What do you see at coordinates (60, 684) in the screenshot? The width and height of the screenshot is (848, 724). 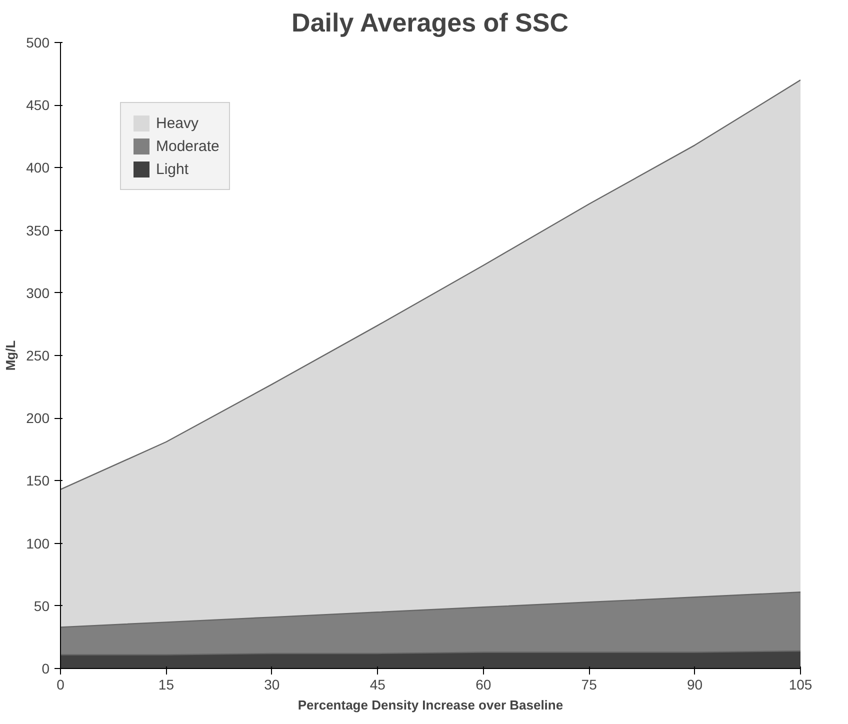 I see `x-tick-label: 0` at bounding box center [60, 684].